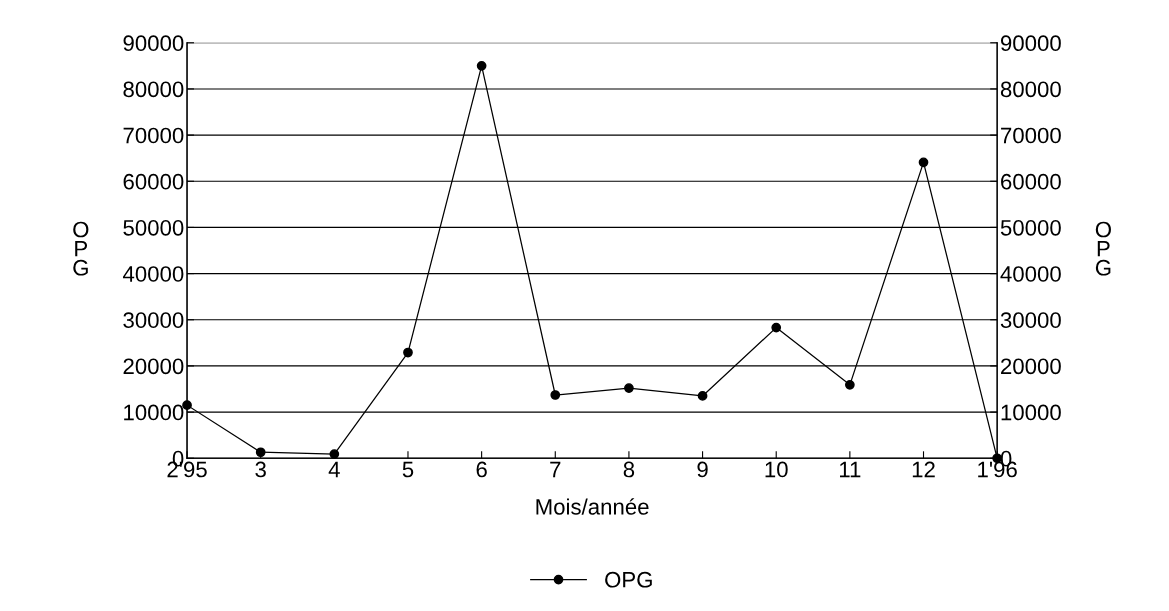 Image resolution: width=1169 pixels, height=611 pixels. What do you see at coordinates (153, 181) in the screenshot?
I see `y-tick-label: 60000` at bounding box center [153, 181].